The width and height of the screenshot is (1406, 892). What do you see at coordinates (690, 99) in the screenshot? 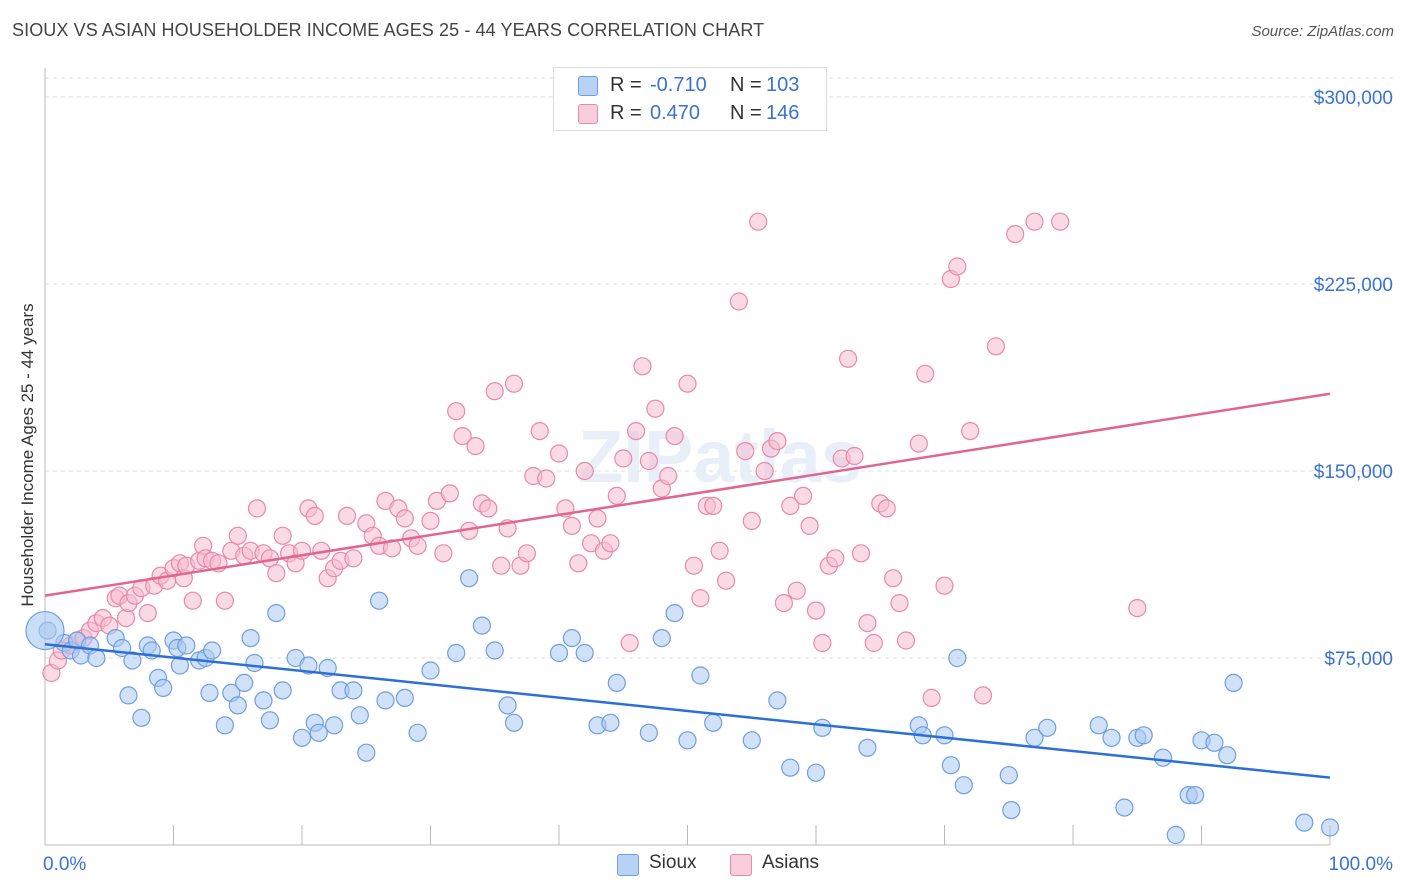
I see `correlation-legend: R = -0.710 N = 103 R = 0.470 N = 146` at bounding box center [690, 99].